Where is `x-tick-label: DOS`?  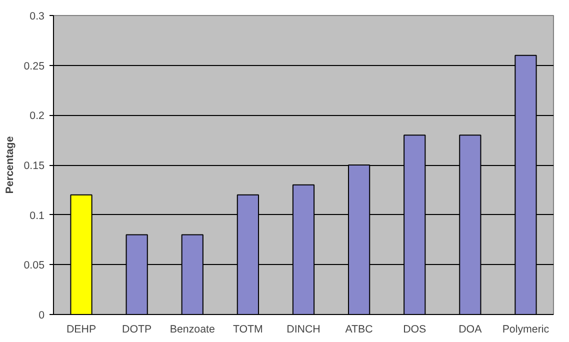 x-tick-label: DOS is located at coordinates (414, 330).